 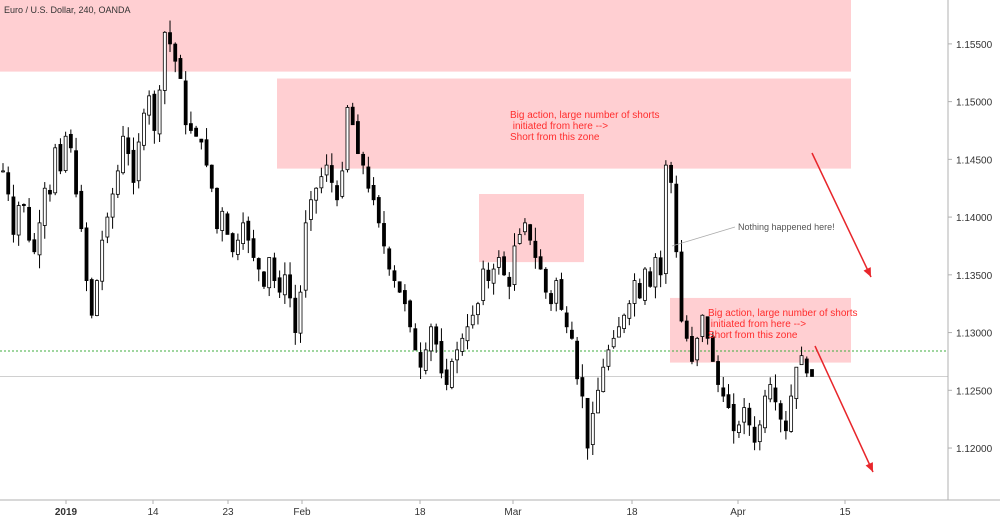 I want to click on y-tick-label: 1.14500, so click(x=974, y=160).